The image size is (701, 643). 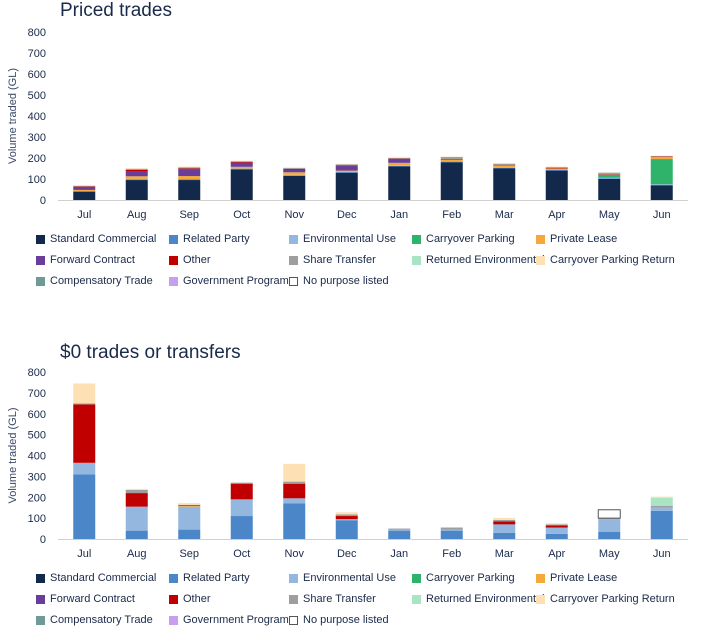 What do you see at coordinates (342, 578) in the screenshot?
I see `legend-item: Environmental Use` at bounding box center [342, 578].